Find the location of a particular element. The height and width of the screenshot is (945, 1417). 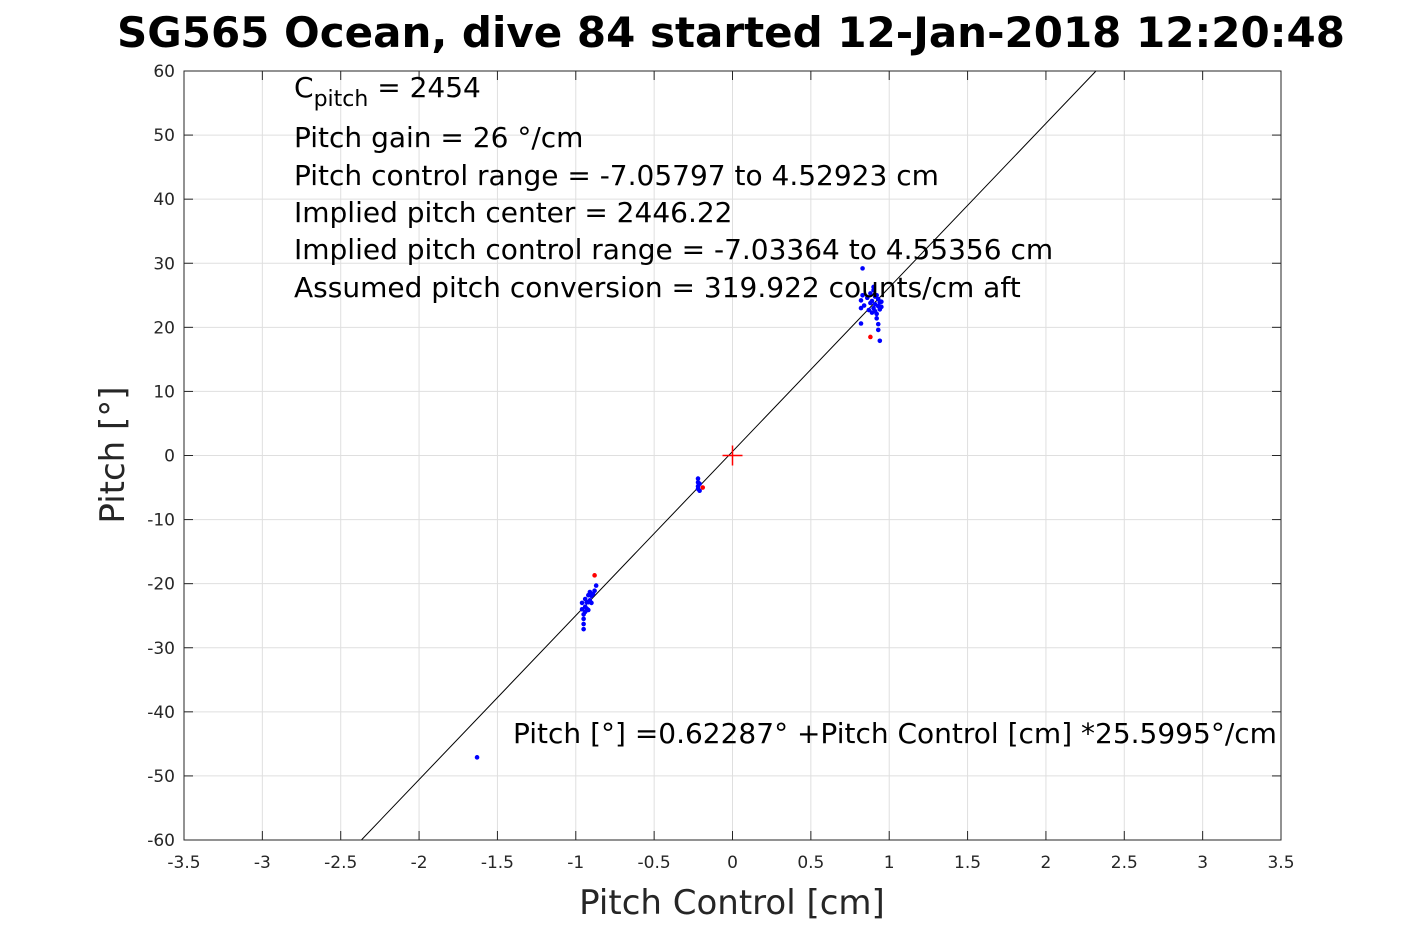

x-tick-label: -3 is located at coordinates (262, 863).